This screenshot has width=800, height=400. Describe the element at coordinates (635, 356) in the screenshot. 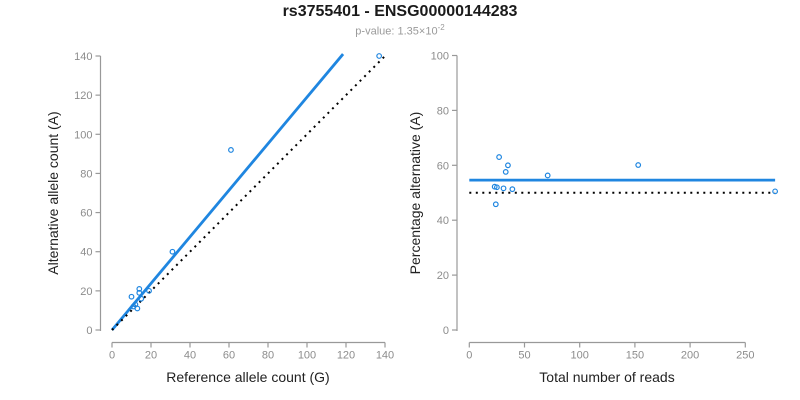

I see `x-tick-label: 150` at that location.